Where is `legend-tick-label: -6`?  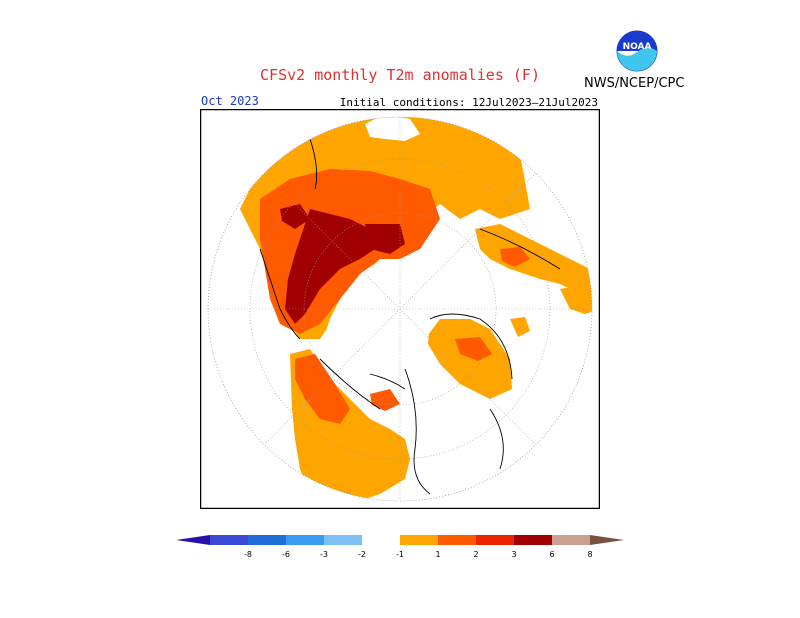 legend-tick-label: -6 is located at coordinates (286, 554).